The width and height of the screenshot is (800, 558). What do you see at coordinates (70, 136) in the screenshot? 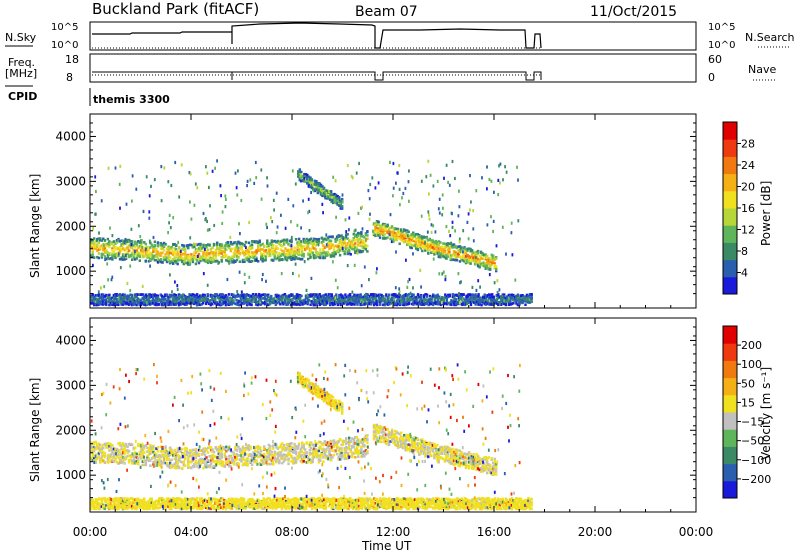
I see `y-tick-label: 4000` at bounding box center [70, 136].